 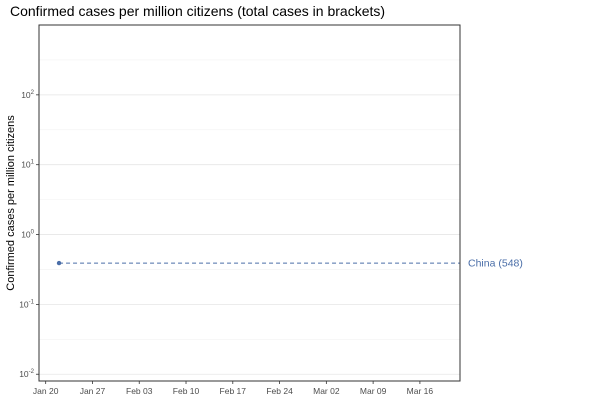 What do you see at coordinates (289, 264) in the screenshot?
I see `series-layer: China (548)` at bounding box center [289, 264].